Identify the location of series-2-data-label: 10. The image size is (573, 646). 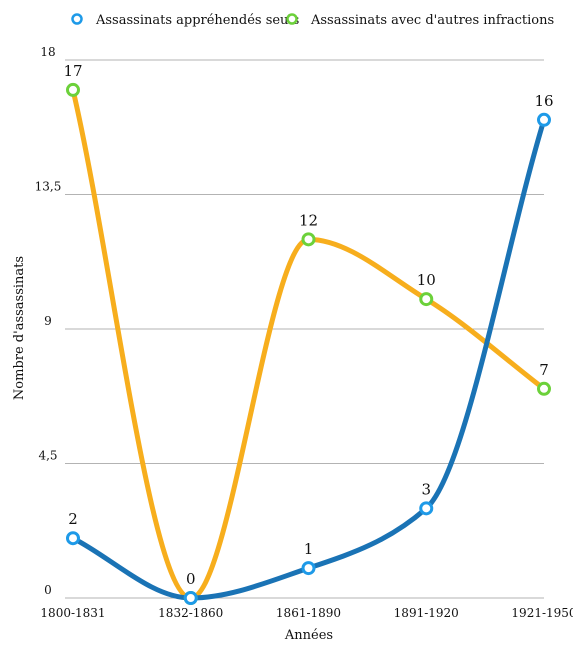
(426, 280).